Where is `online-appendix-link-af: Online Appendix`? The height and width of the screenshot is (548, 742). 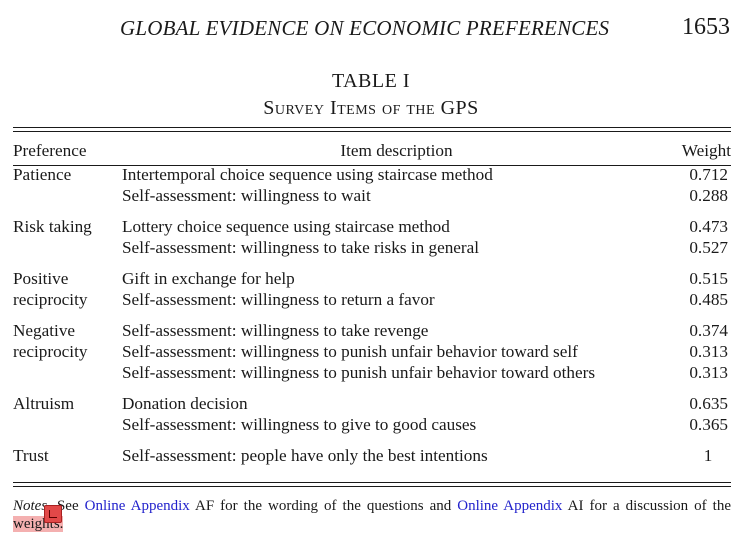
online-appendix-link-af: Online Appendix is located at coordinates (137, 506).